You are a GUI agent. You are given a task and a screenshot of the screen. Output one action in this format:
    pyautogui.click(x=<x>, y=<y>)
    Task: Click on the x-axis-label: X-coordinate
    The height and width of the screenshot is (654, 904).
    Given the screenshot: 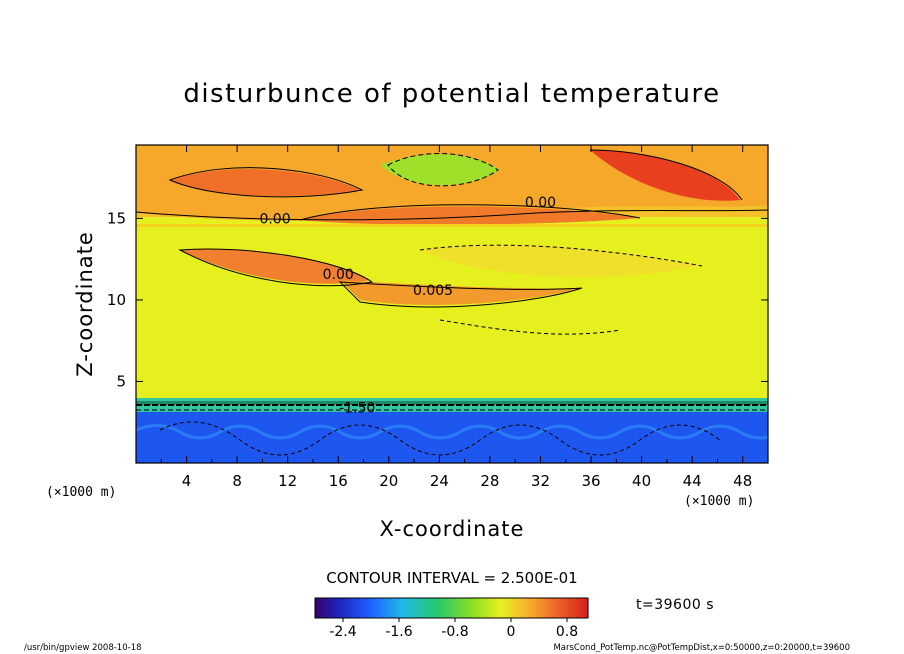 What is the action you would take?
    pyautogui.click(x=452, y=529)
    